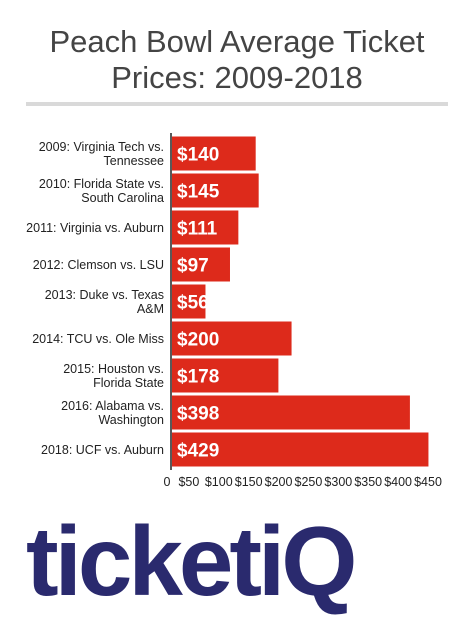 Image resolution: width=474 pixels, height=640 pixels. I want to click on bar-value-label: $111, so click(197, 229).